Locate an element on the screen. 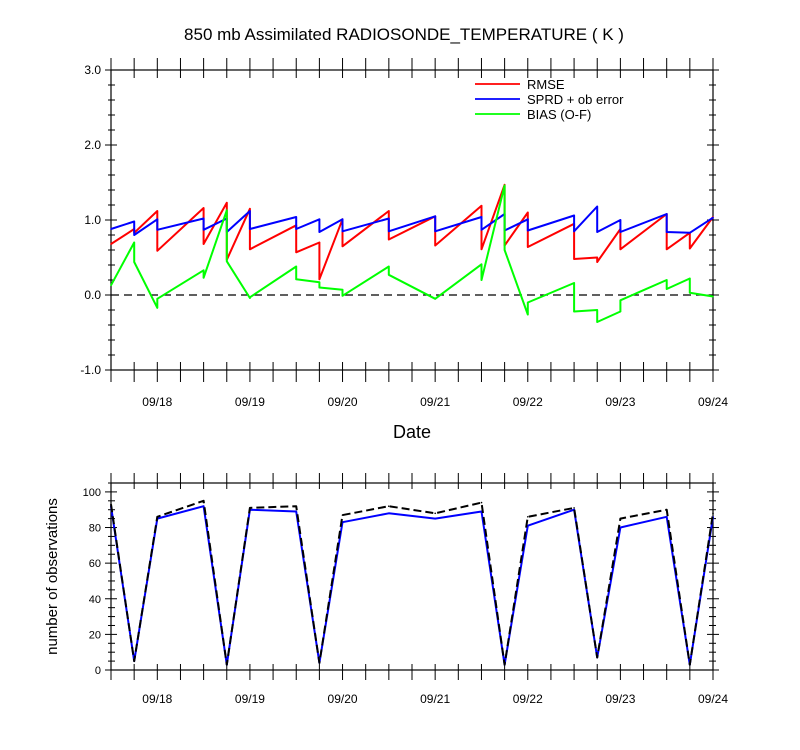 Image resolution: width=800 pixels, height=750 pixels. legend-label: RMSE is located at coordinates (546, 84).